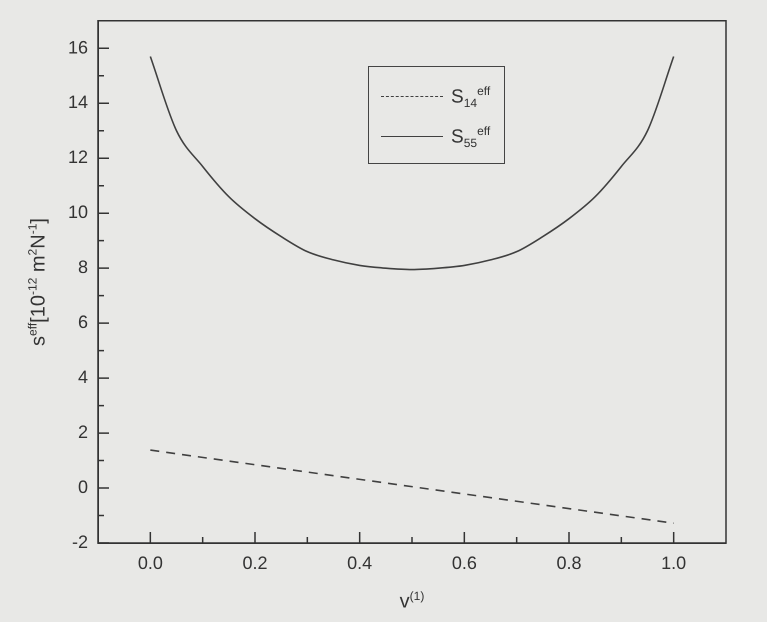 The image size is (767, 622). I want to click on y-tick-label: -2, so click(80, 542).